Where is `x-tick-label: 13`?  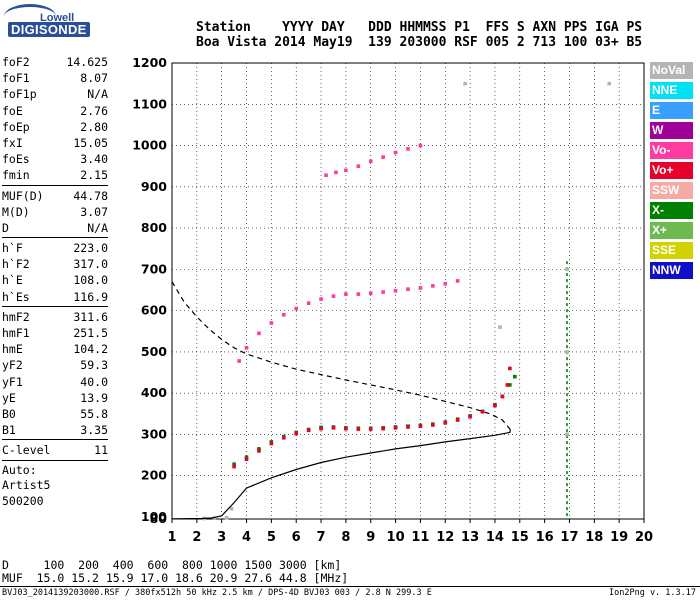 x-tick-label: 13 is located at coordinates (470, 537).